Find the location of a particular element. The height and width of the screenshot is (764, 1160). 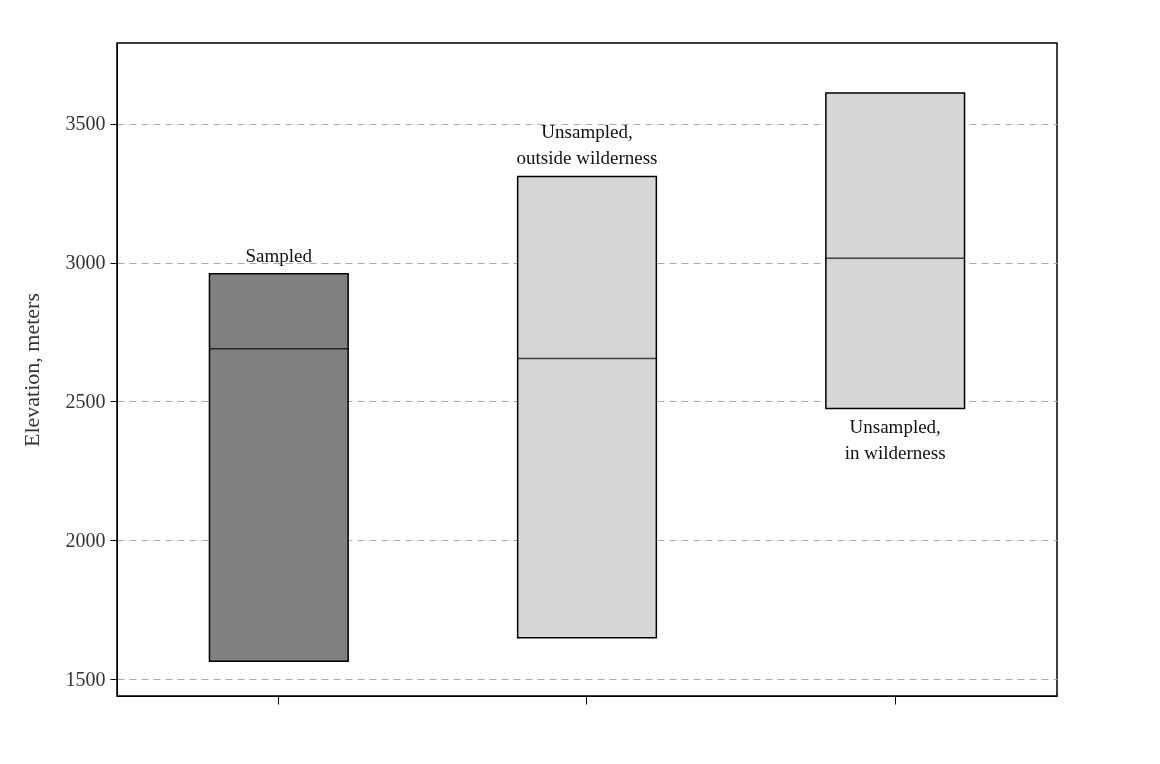

y-tick-label: 3500 is located at coordinates (85, 123).